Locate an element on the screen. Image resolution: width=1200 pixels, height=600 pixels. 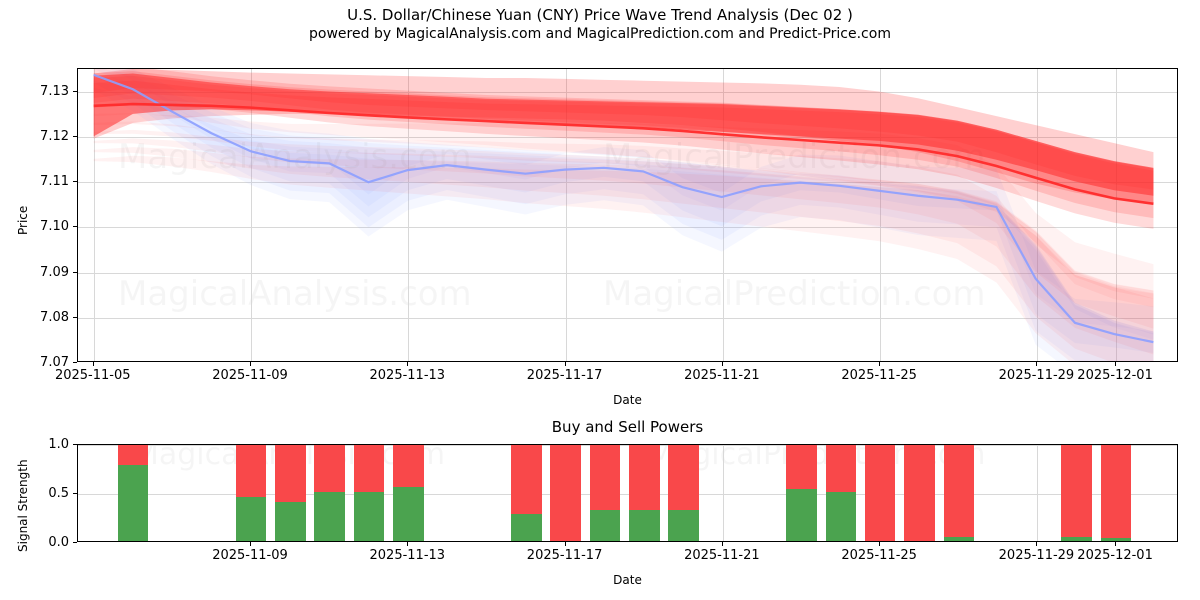
price-y-axis-title: Price is located at coordinates (23, 220).